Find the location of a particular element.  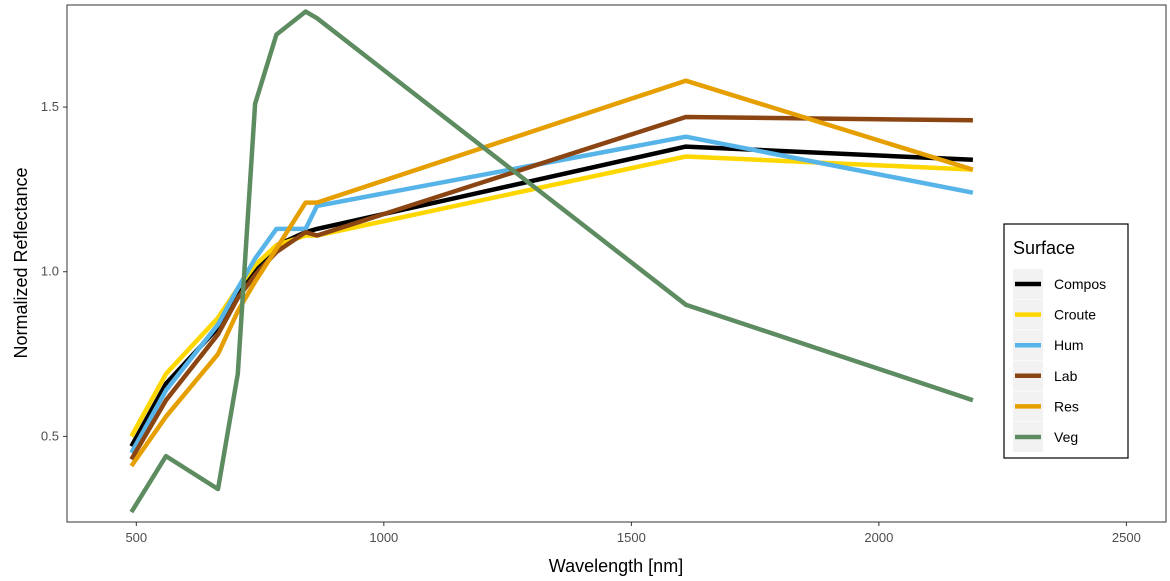

legend-items: Compos Croute Hum Lab Res Veg is located at coordinates (1059, 360).